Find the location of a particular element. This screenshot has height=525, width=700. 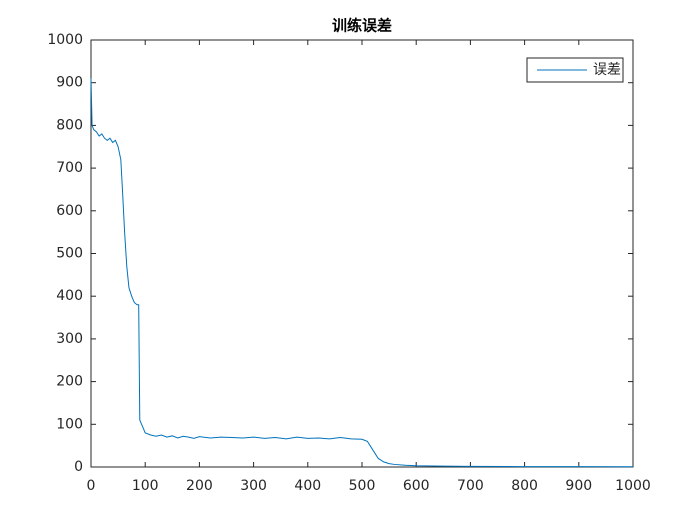

y-tick-label: 800 is located at coordinates (69, 125).